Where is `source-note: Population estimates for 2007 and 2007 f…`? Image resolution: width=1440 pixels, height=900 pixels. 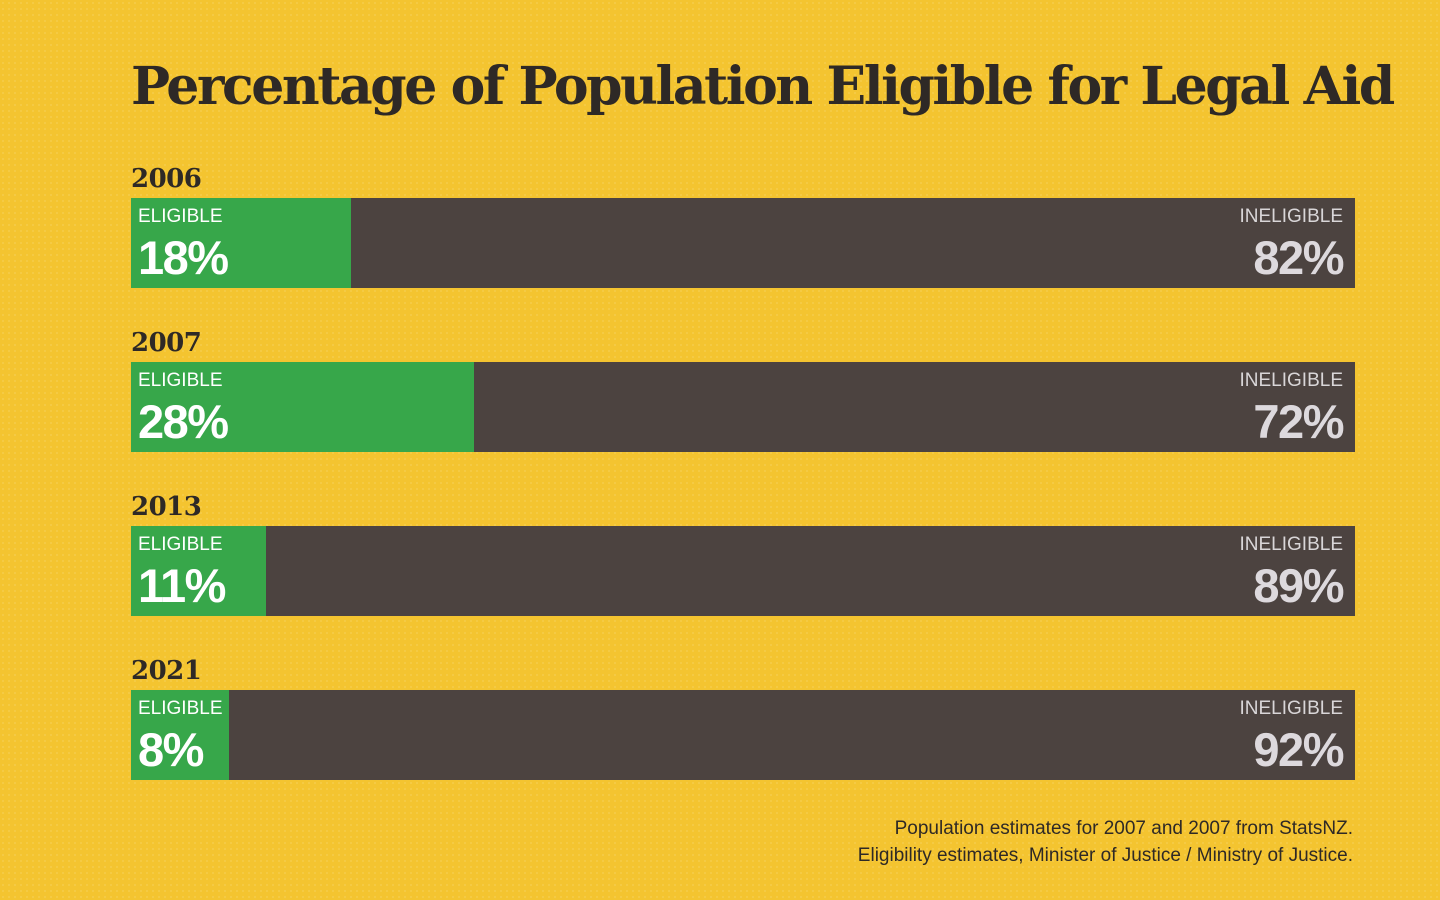
source-note: Population estimates for 2007 and 2007 f… is located at coordinates (1105, 842).